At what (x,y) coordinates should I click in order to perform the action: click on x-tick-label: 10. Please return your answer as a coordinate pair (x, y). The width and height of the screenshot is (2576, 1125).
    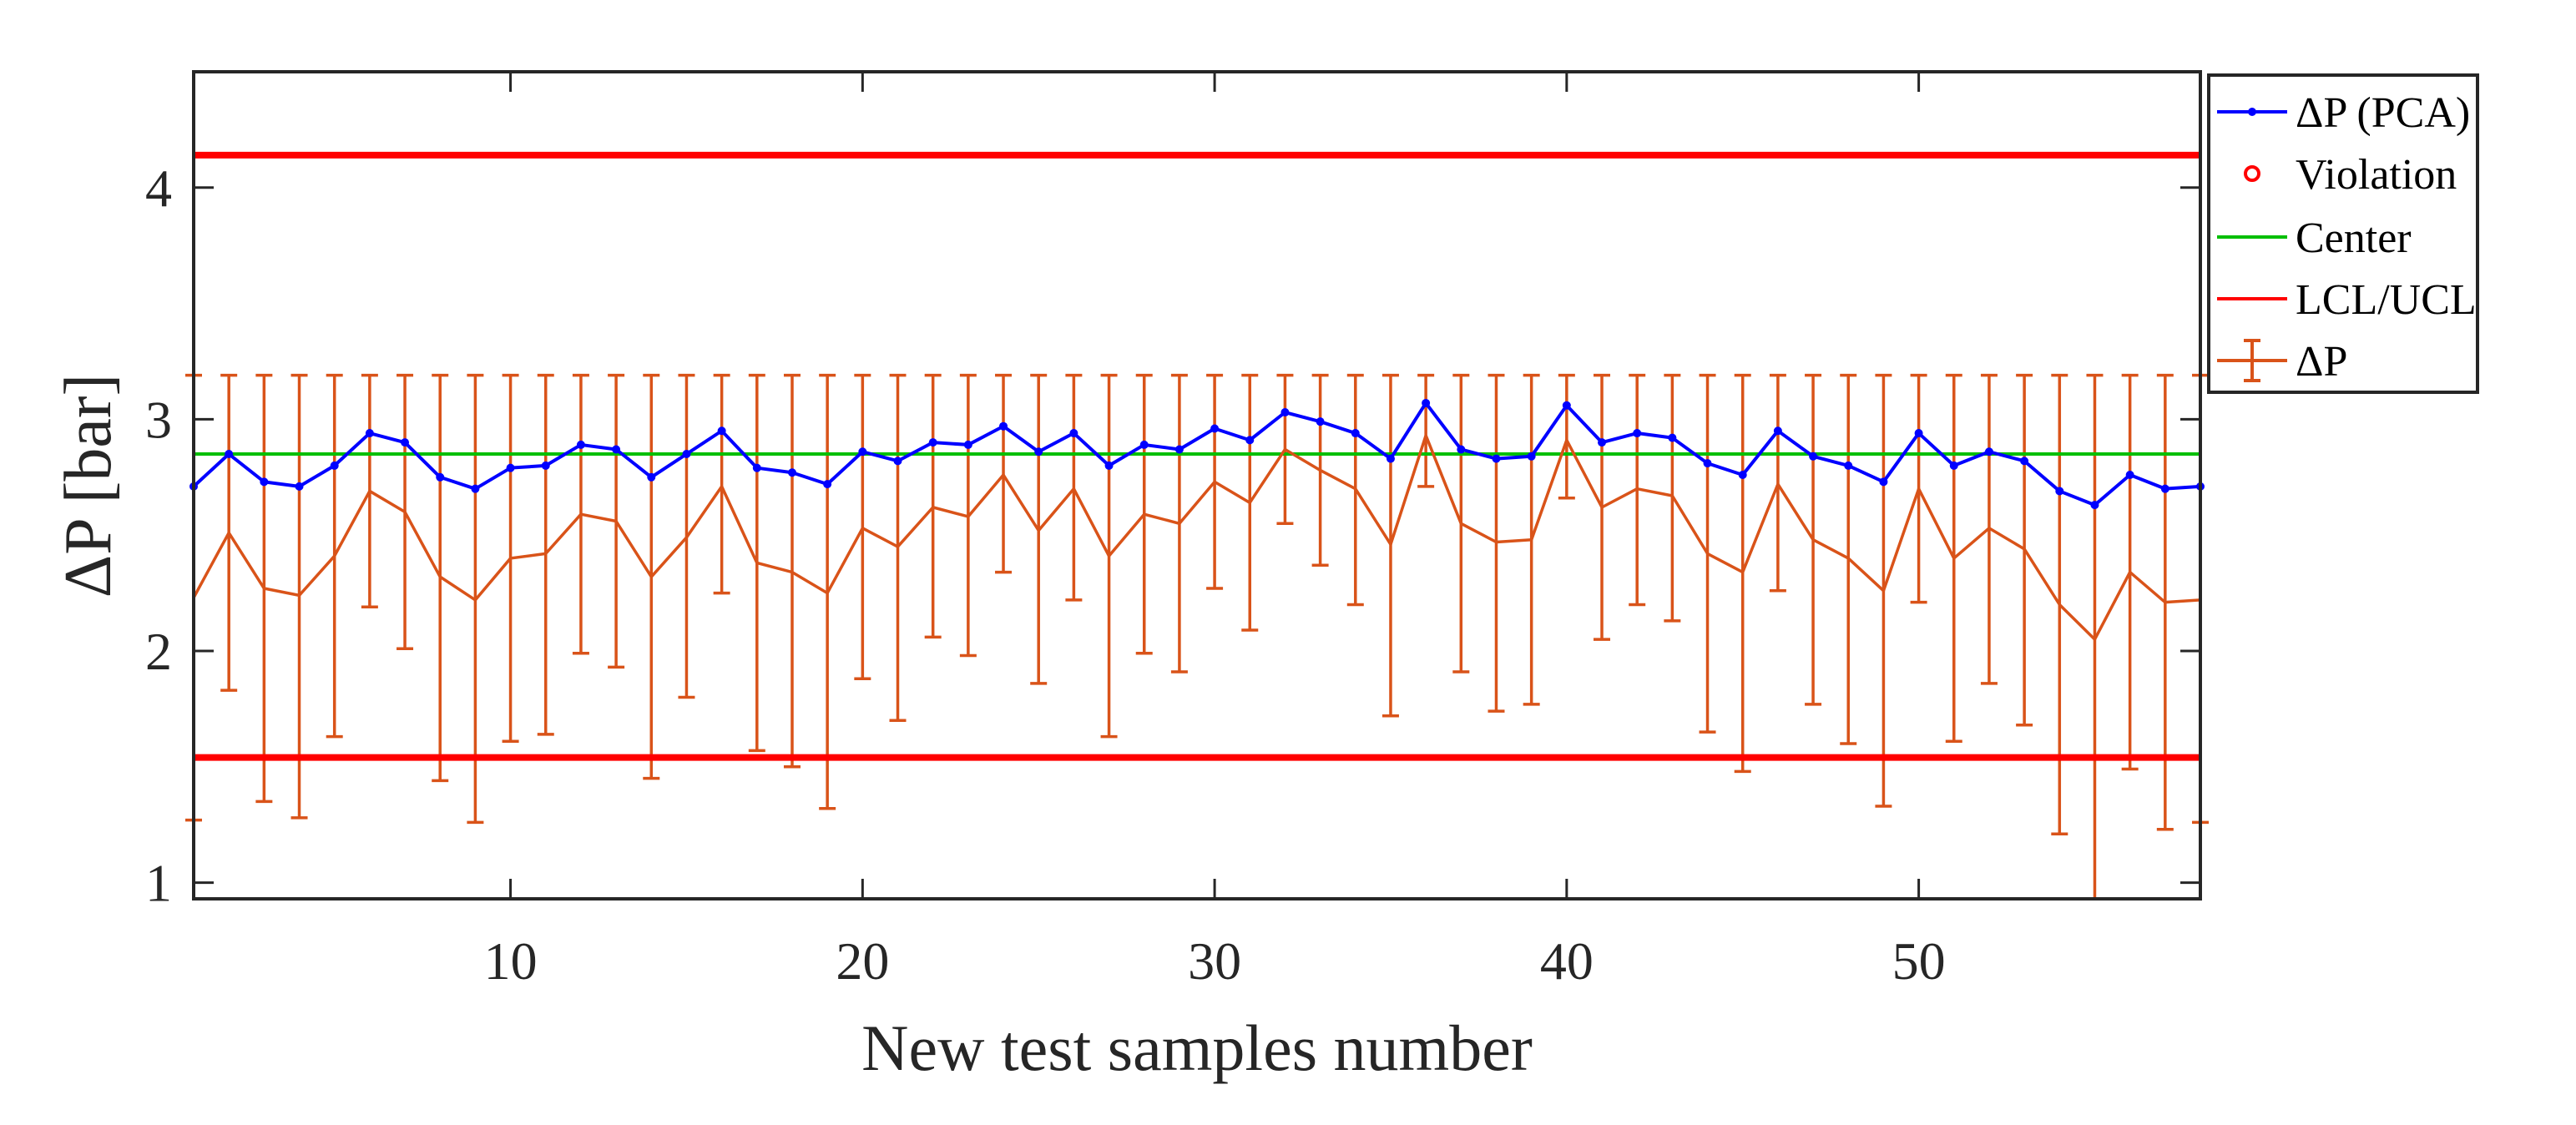
    Looking at the image, I should click on (511, 961).